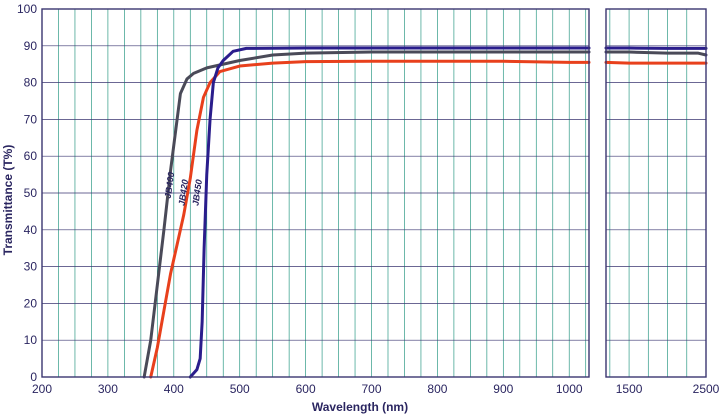 The width and height of the screenshot is (721, 417). I want to click on x-tick-label: 1000, so click(569, 389).